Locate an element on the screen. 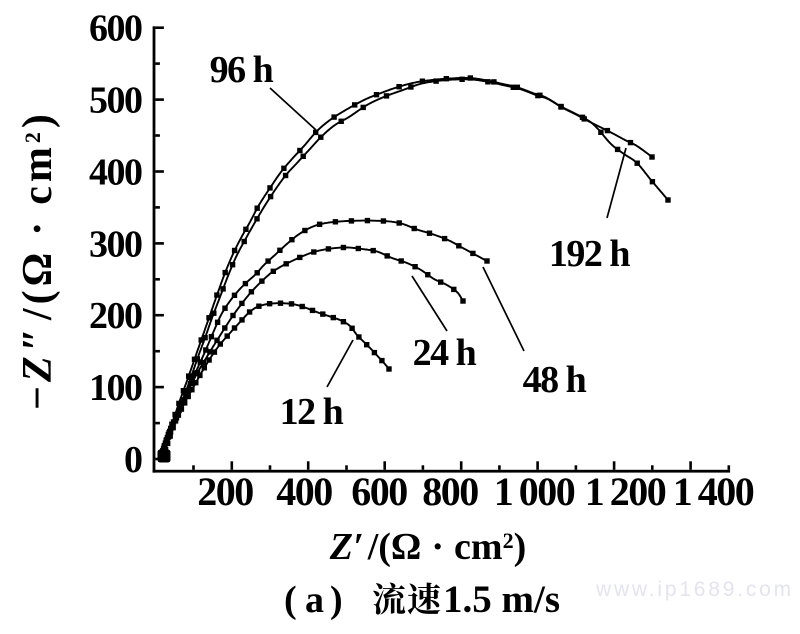 Image resolution: width=800 pixels, height=634 pixels. svg-text:Z′/(Ω·cm2): Z′/(Ω · cm2) is located at coordinates (427, 547).